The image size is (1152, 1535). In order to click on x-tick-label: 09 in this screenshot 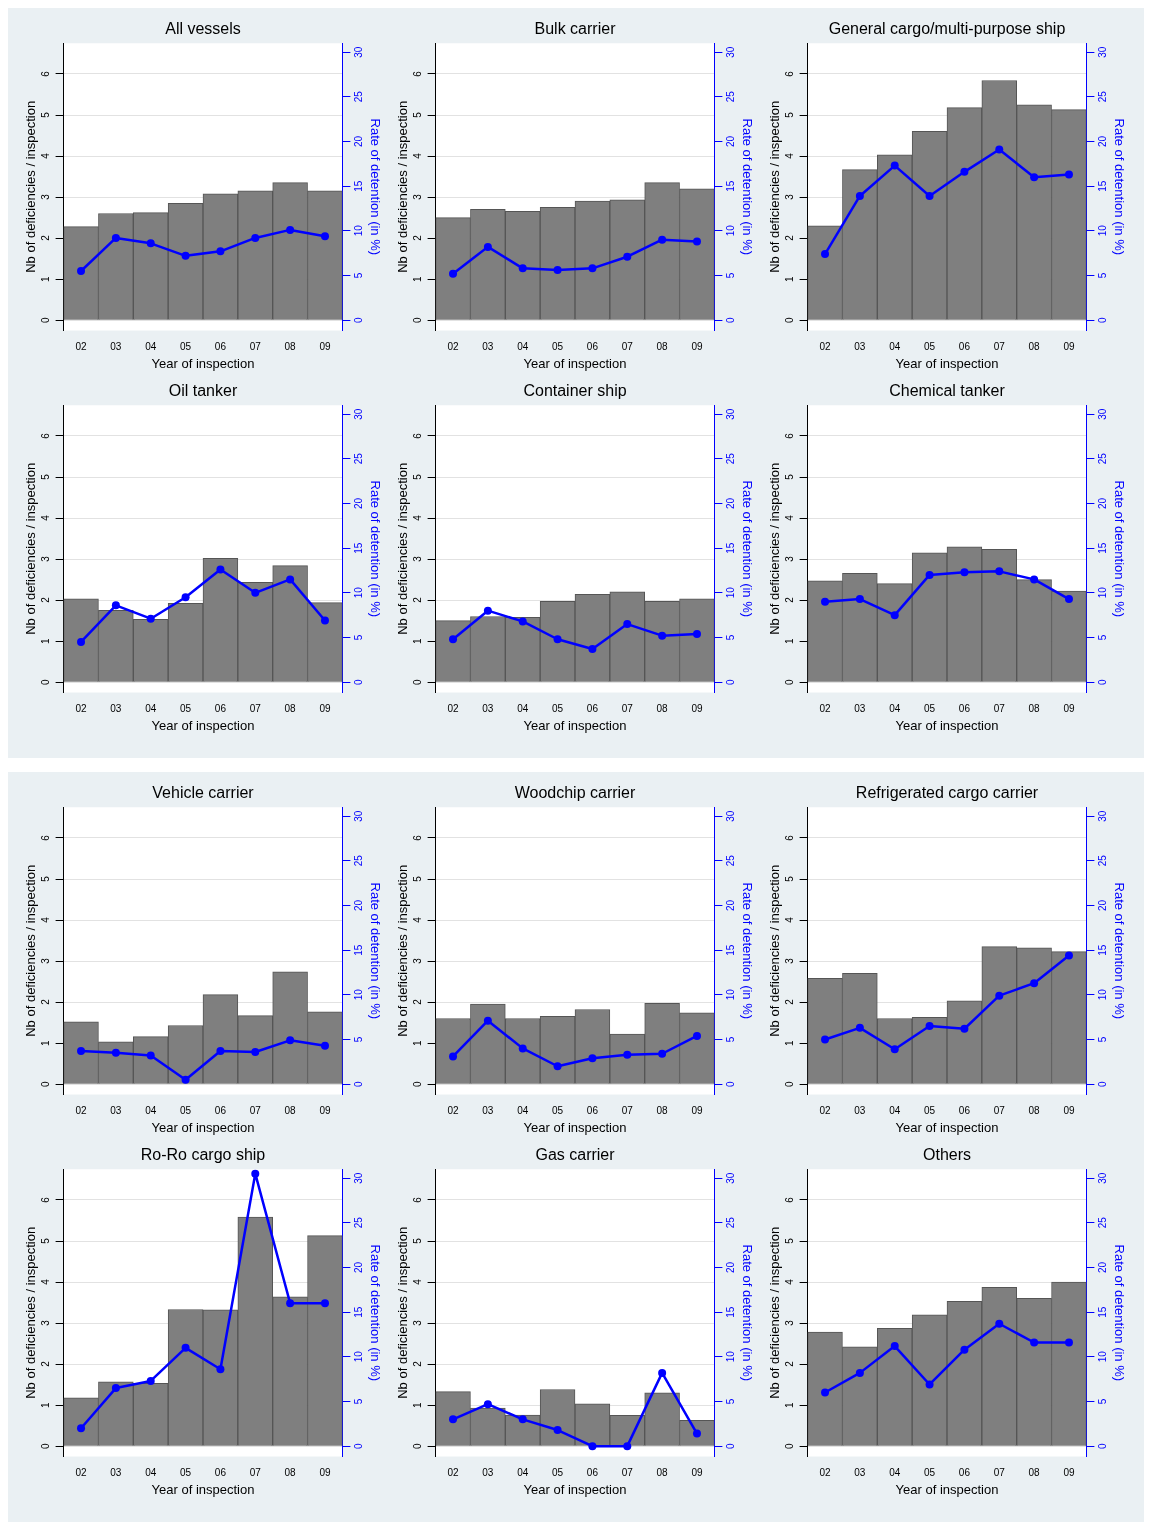, I will do `click(1069, 347)`.